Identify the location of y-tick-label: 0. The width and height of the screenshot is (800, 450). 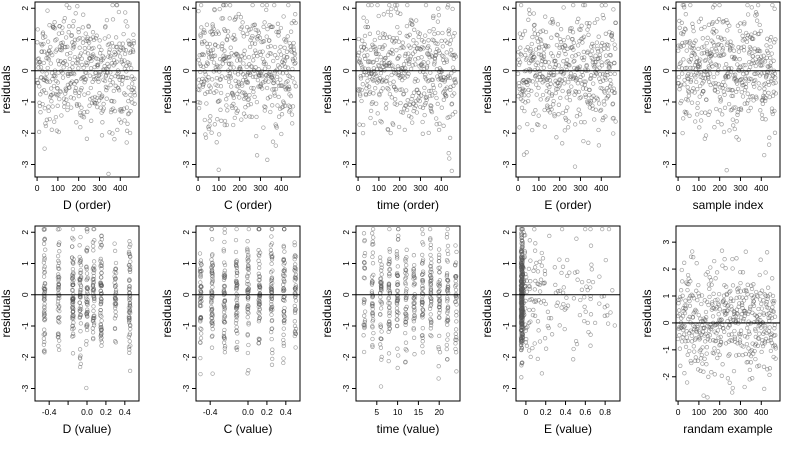
(506, 70).